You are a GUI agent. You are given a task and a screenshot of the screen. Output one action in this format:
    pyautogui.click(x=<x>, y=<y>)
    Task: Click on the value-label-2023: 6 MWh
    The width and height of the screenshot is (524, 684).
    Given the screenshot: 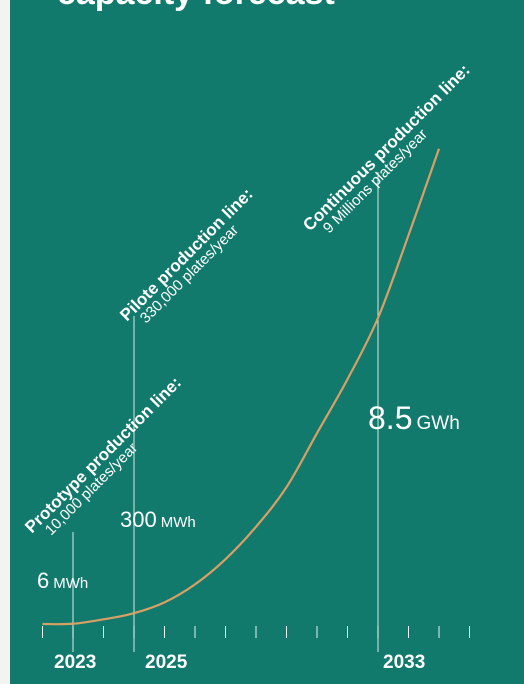 What is the action you would take?
    pyautogui.click(x=62, y=581)
    